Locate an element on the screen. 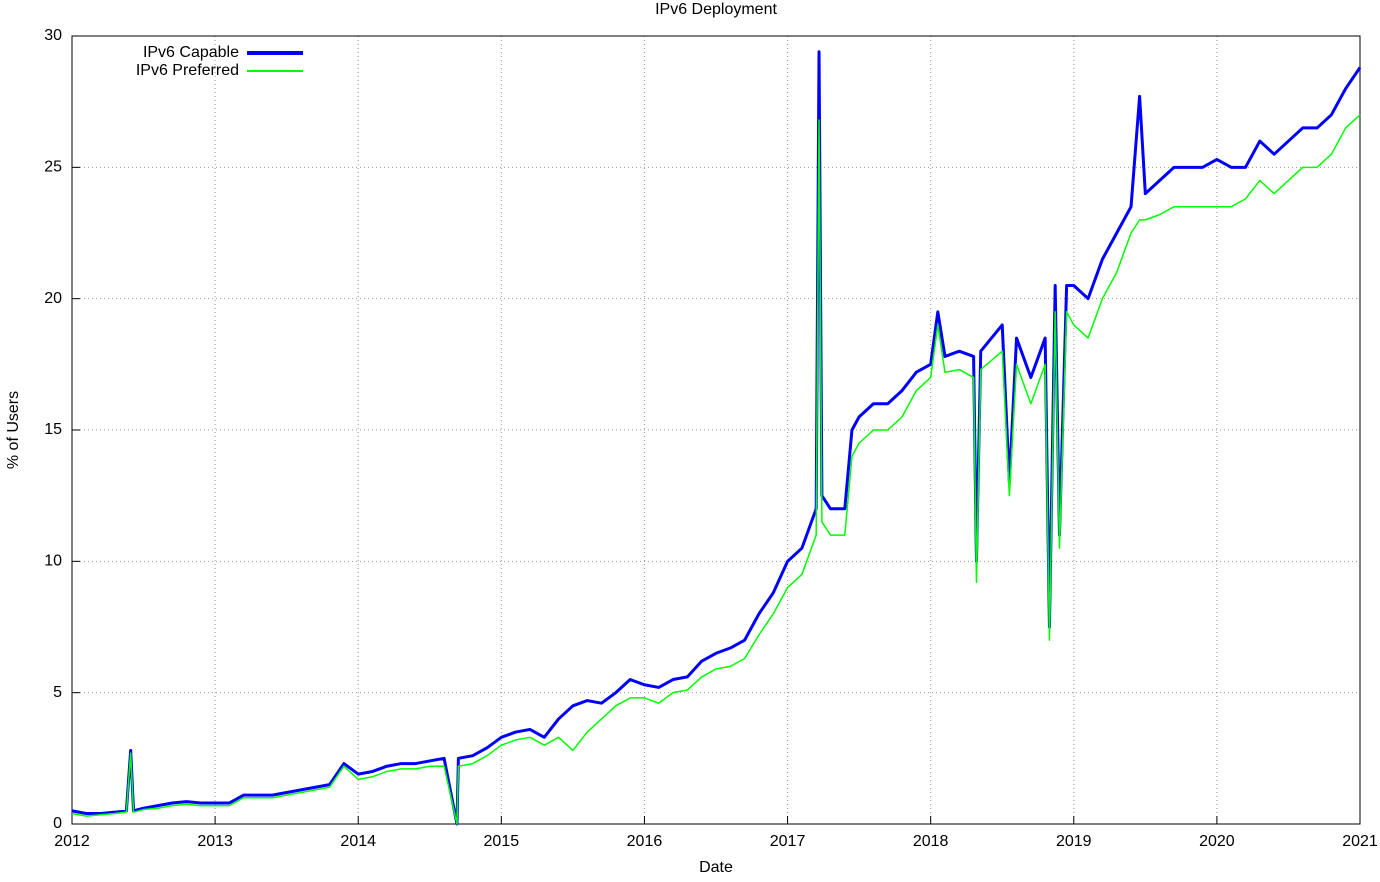  y-tick-label: 25 is located at coordinates (53, 167).